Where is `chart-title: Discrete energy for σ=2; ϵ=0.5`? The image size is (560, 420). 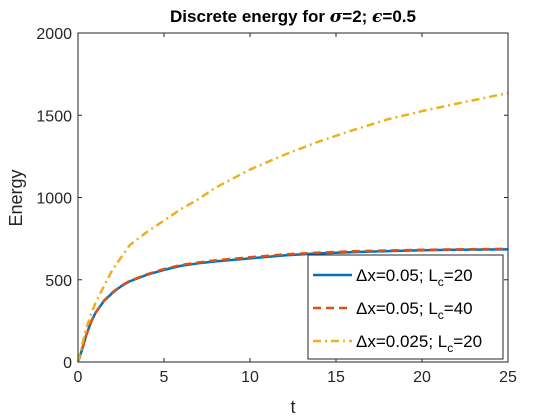 chart-title: Discrete energy for σ=2; ϵ=0.5 is located at coordinates (293, 17).